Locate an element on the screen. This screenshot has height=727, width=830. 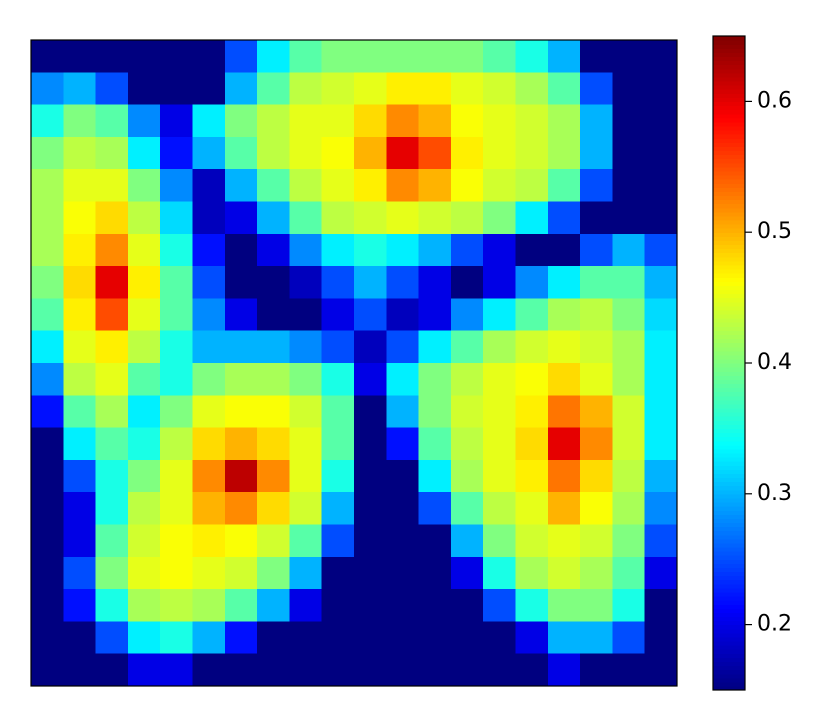
colorbar-tick-label: 0.3 is located at coordinates (774, 493).